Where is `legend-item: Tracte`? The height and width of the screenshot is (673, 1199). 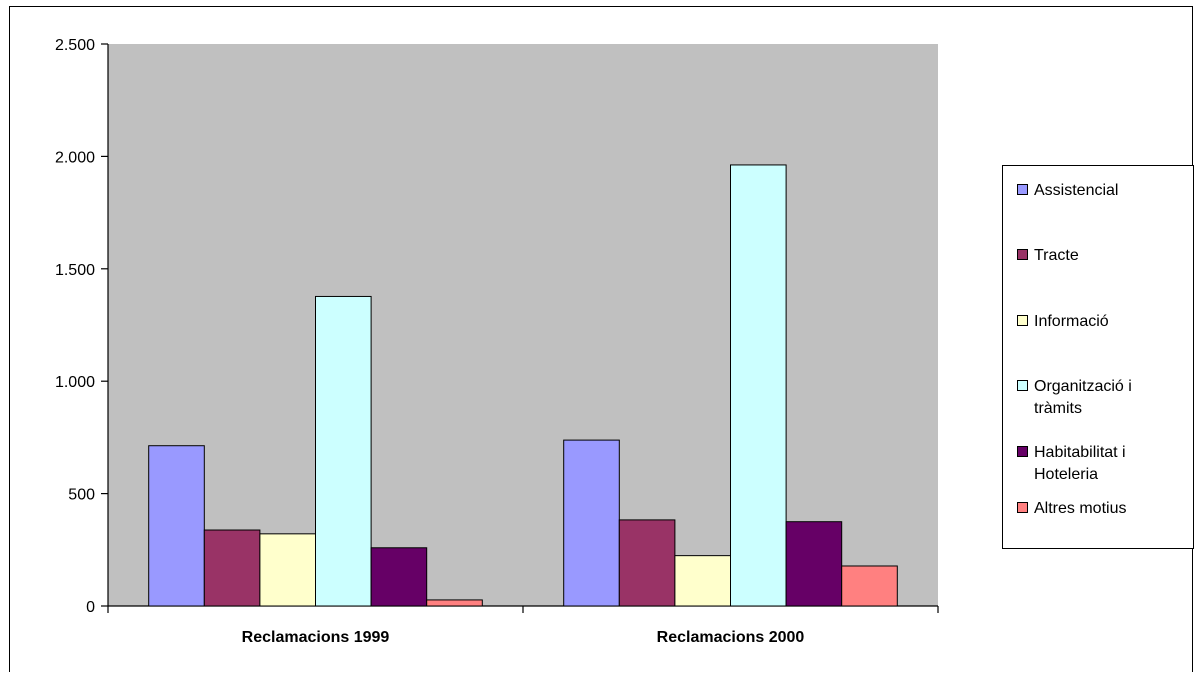 legend-item: Tracte is located at coordinates (1100, 256).